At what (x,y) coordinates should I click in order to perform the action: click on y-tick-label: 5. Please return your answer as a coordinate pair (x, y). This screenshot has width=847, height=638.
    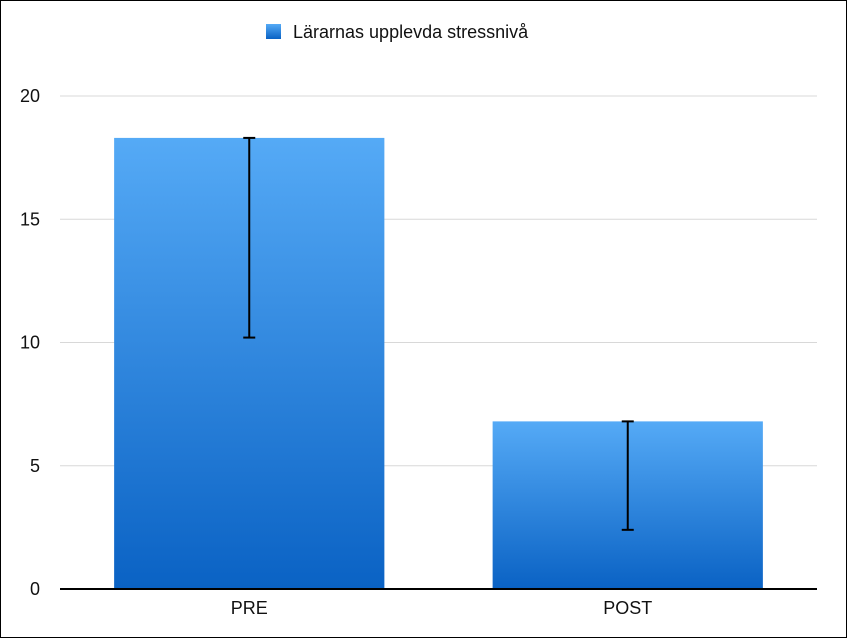
    Looking at the image, I should click on (35, 466).